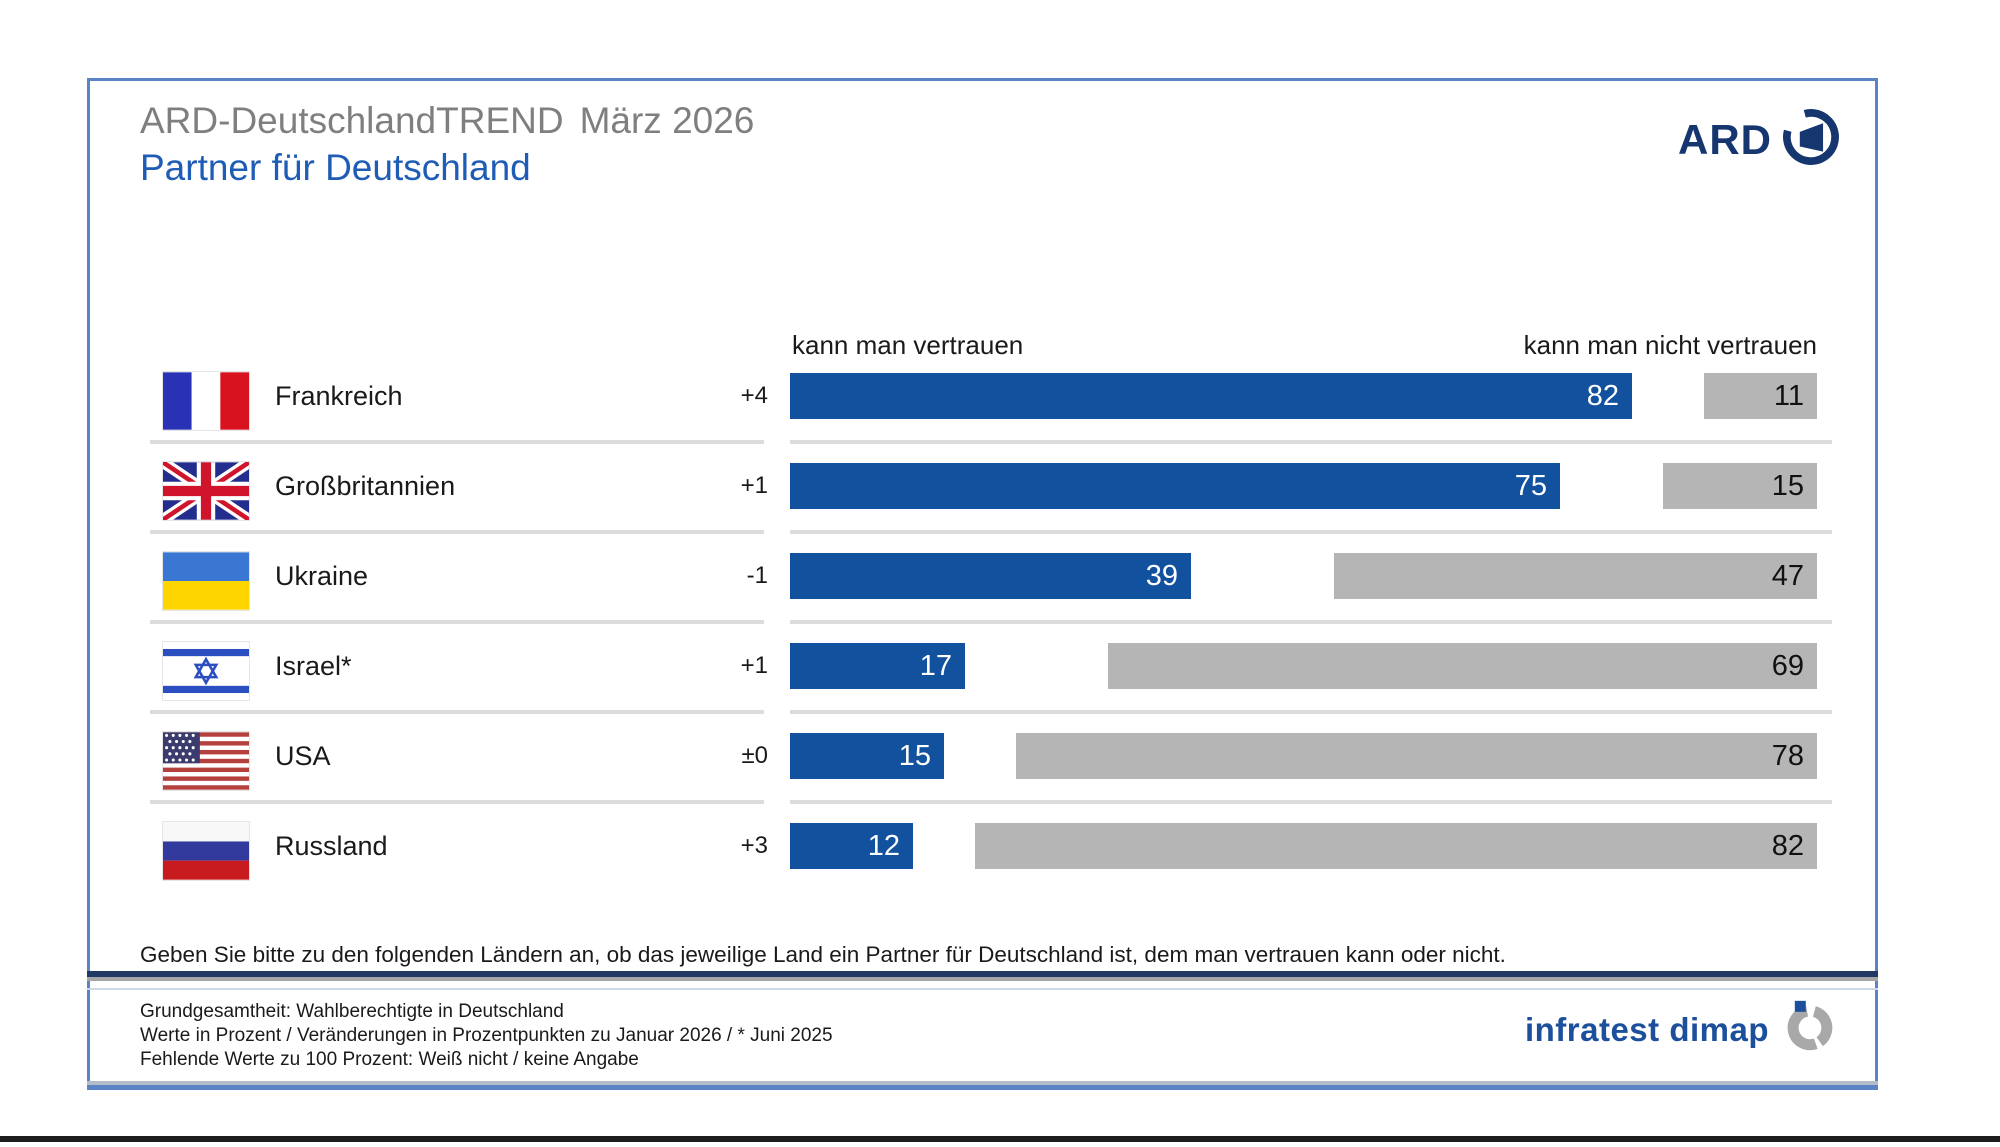  I want to click on trust-bar: 15, so click(867, 756).